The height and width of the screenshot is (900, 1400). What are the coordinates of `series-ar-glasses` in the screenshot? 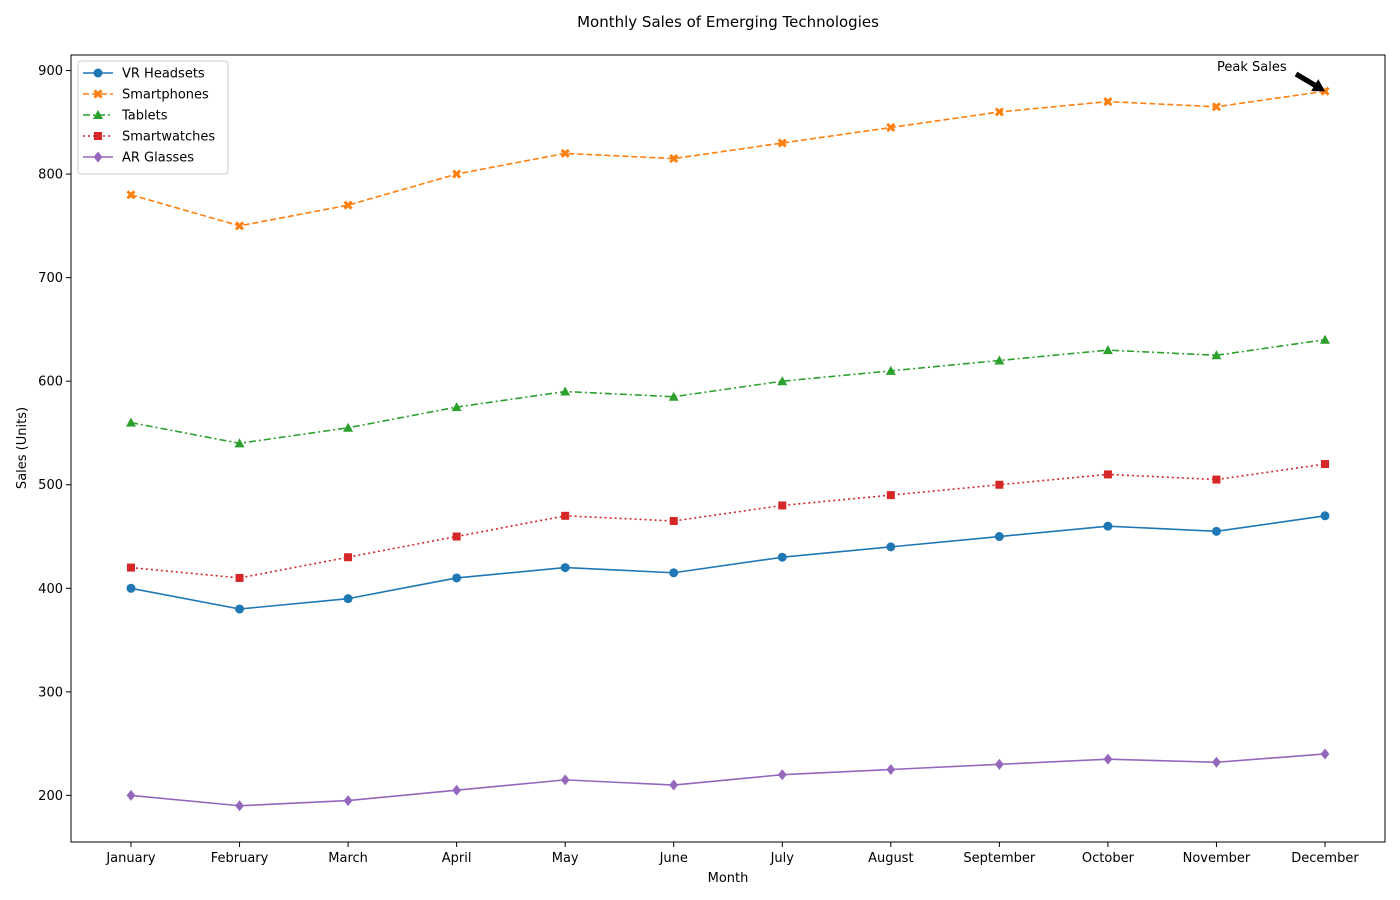 It's located at (728, 780).